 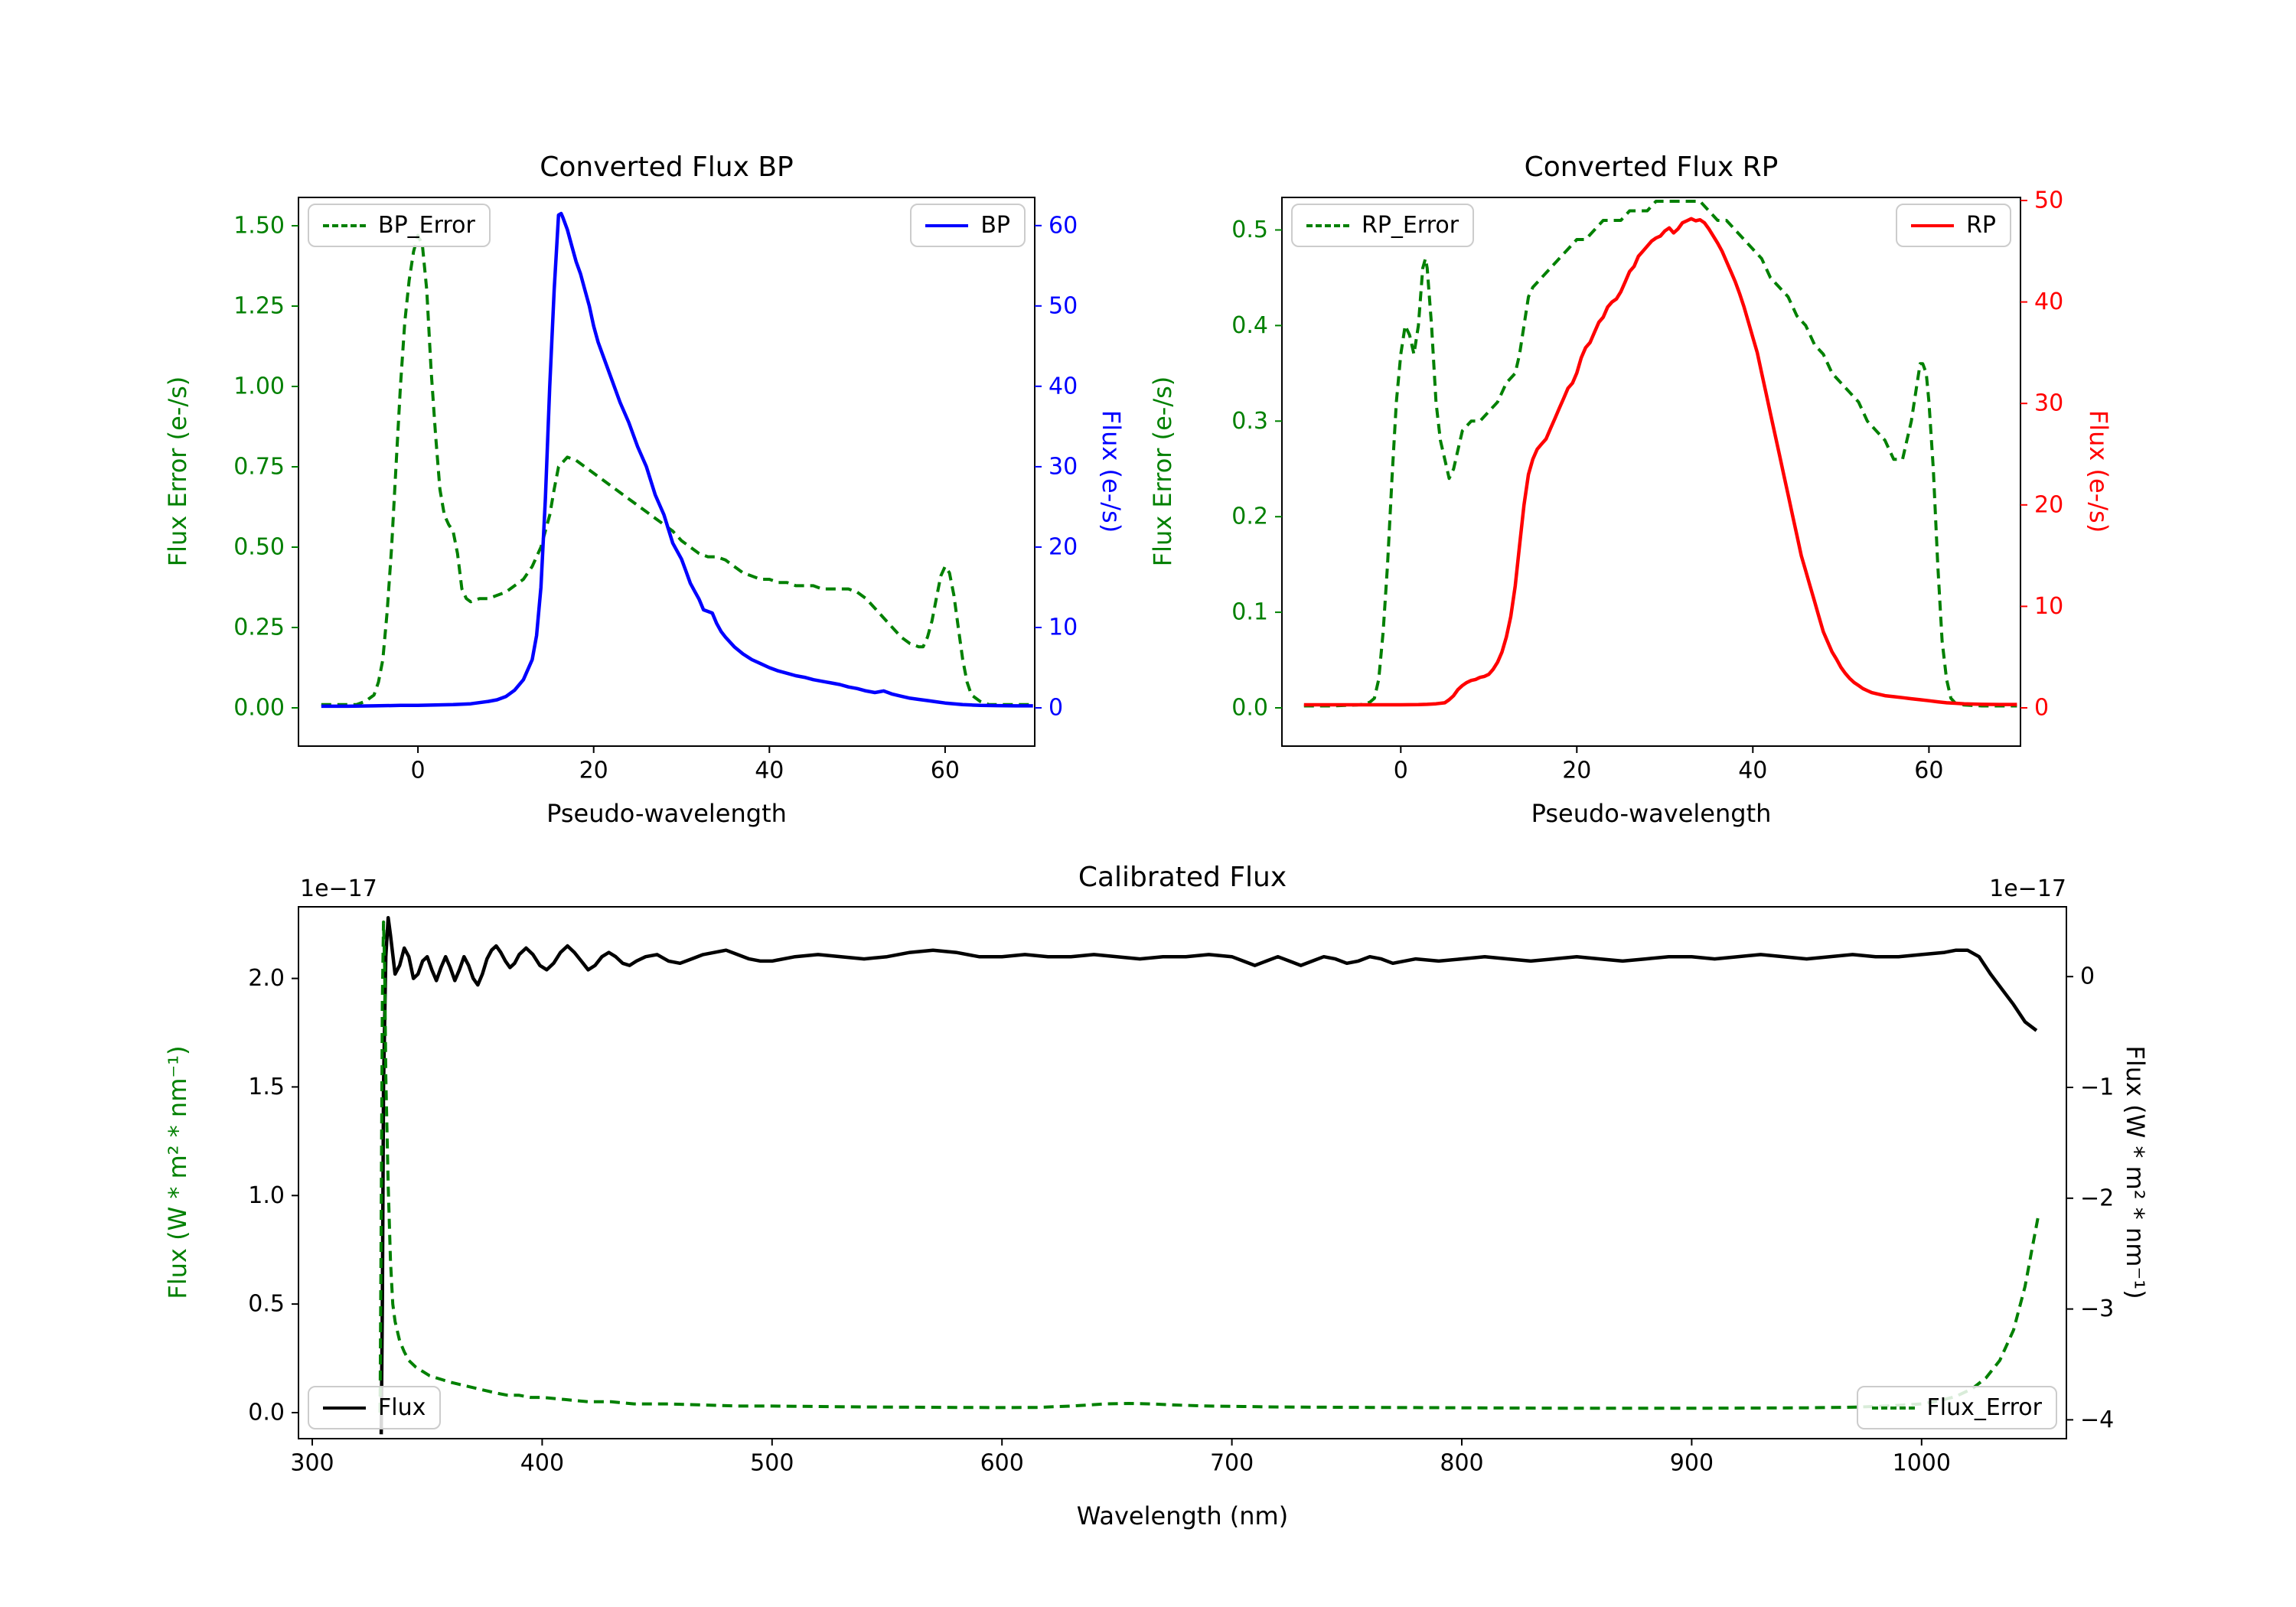 What do you see at coordinates (375, 1407) in the screenshot?
I see `legend-flux: Flux` at bounding box center [375, 1407].